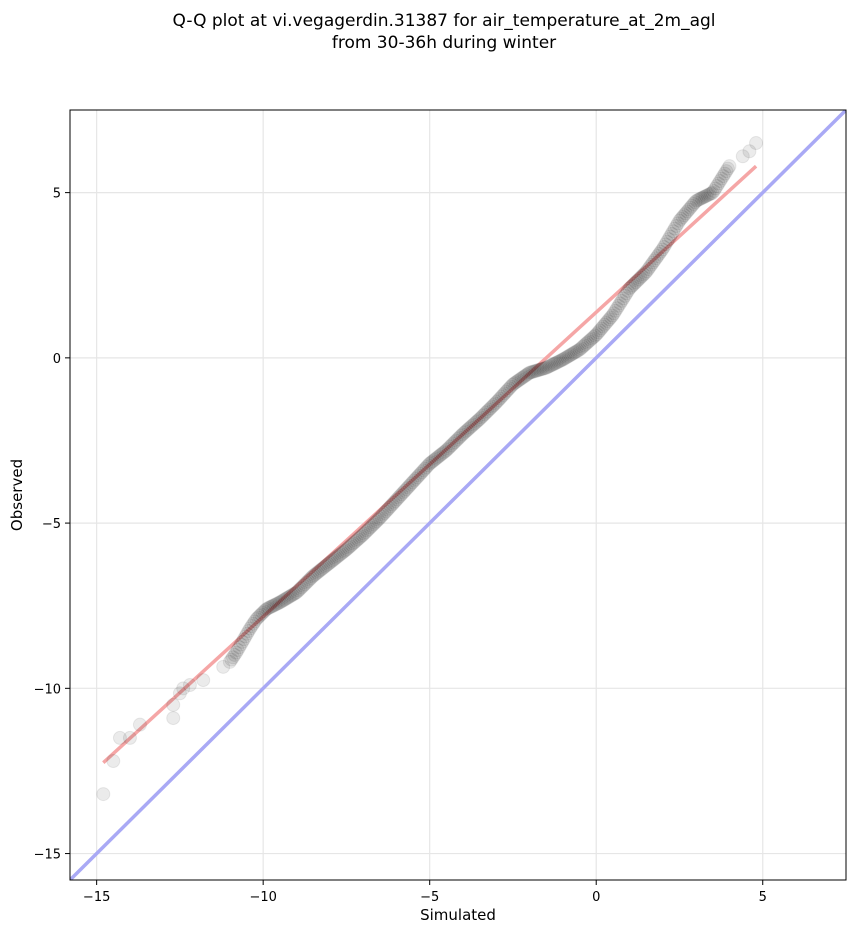 Image resolution: width=854 pixels, height=934 pixels. Describe the element at coordinates (57, 359) in the screenshot. I see `y-tick-label: 0` at that location.